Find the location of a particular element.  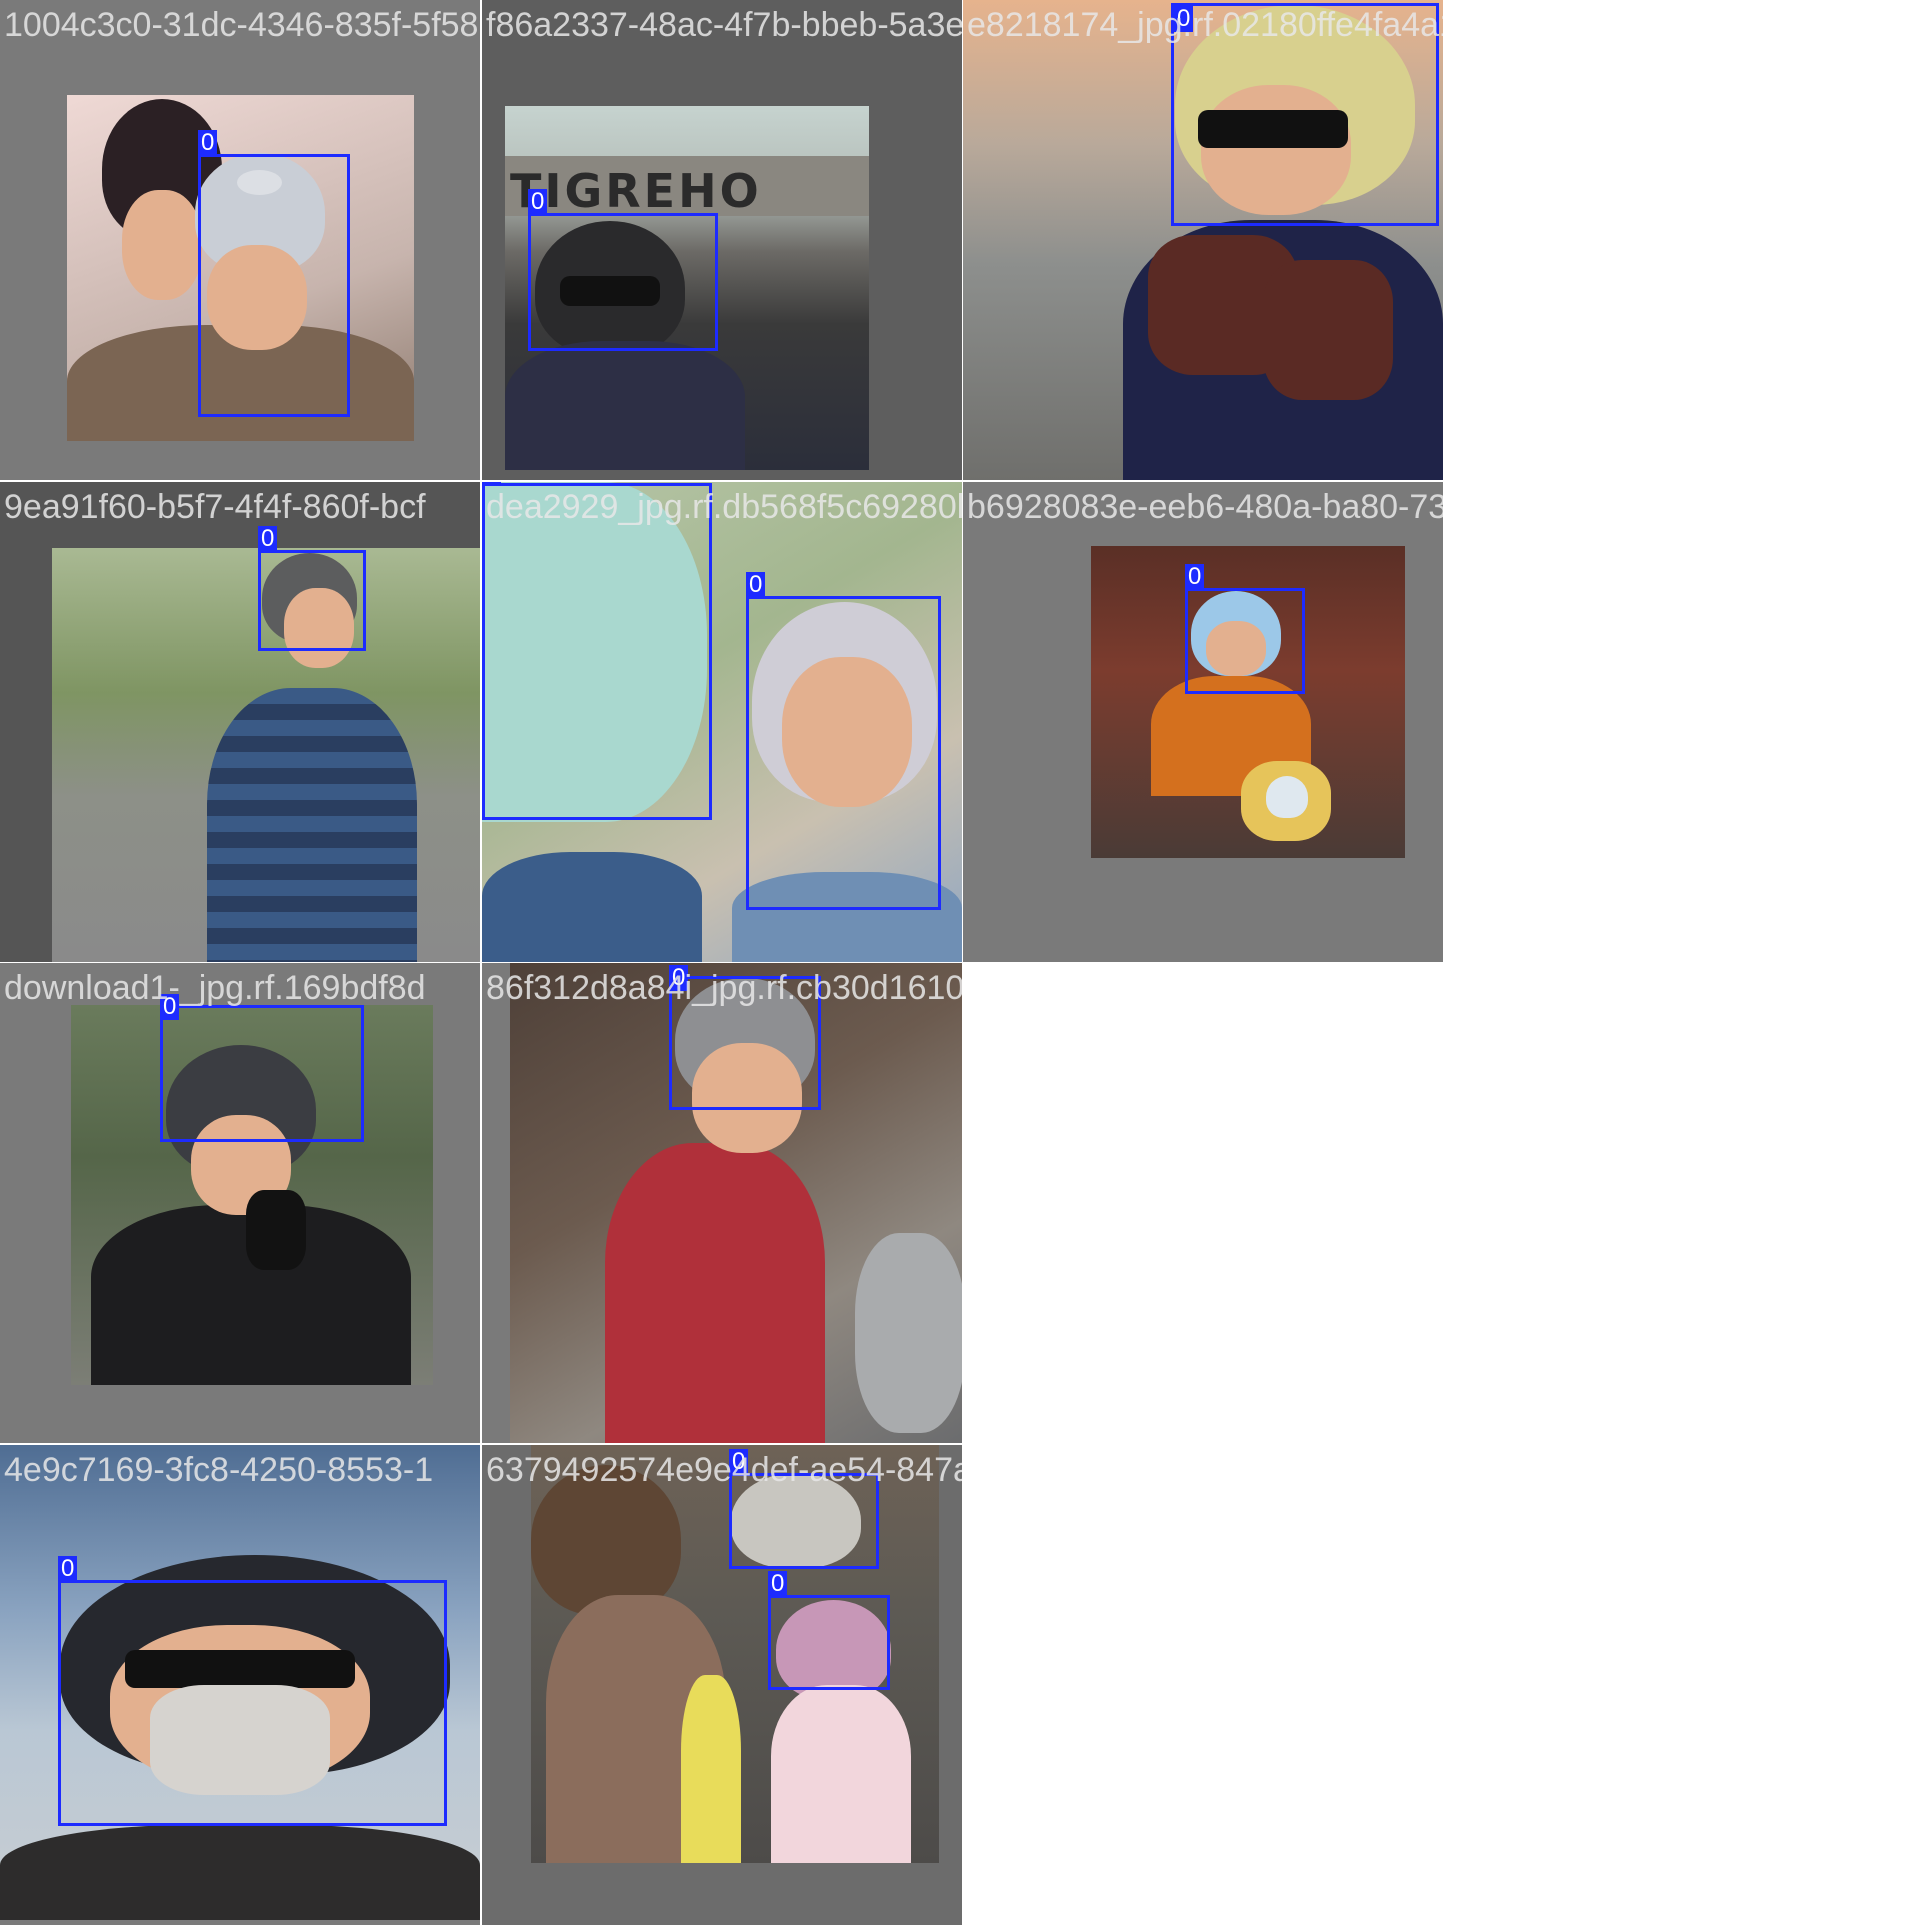

tile-9-photo is located at coordinates (240, 1682).